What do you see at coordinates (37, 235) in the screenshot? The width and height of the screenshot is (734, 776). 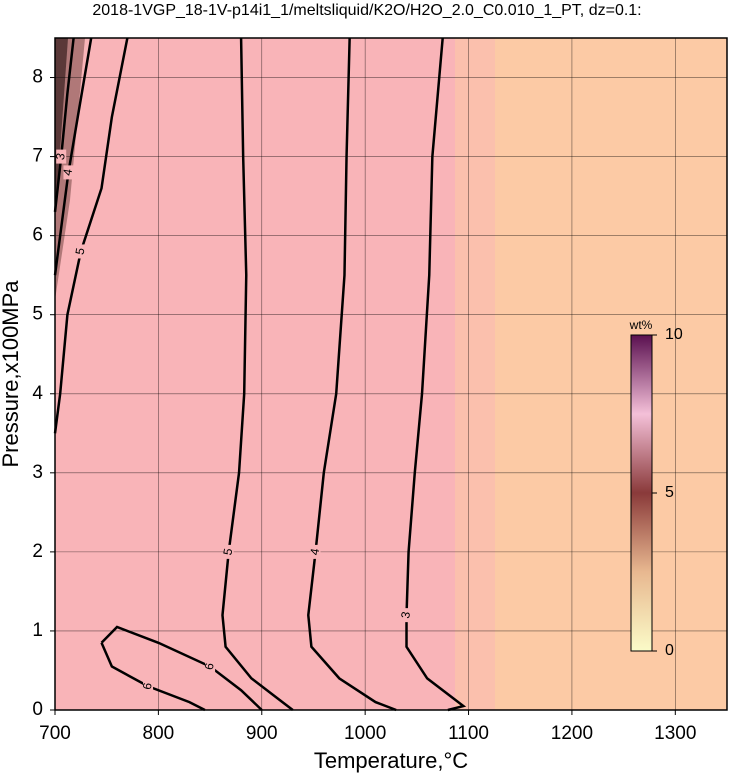 I see `y-tick-label: 6` at bounding box center [37, 235].